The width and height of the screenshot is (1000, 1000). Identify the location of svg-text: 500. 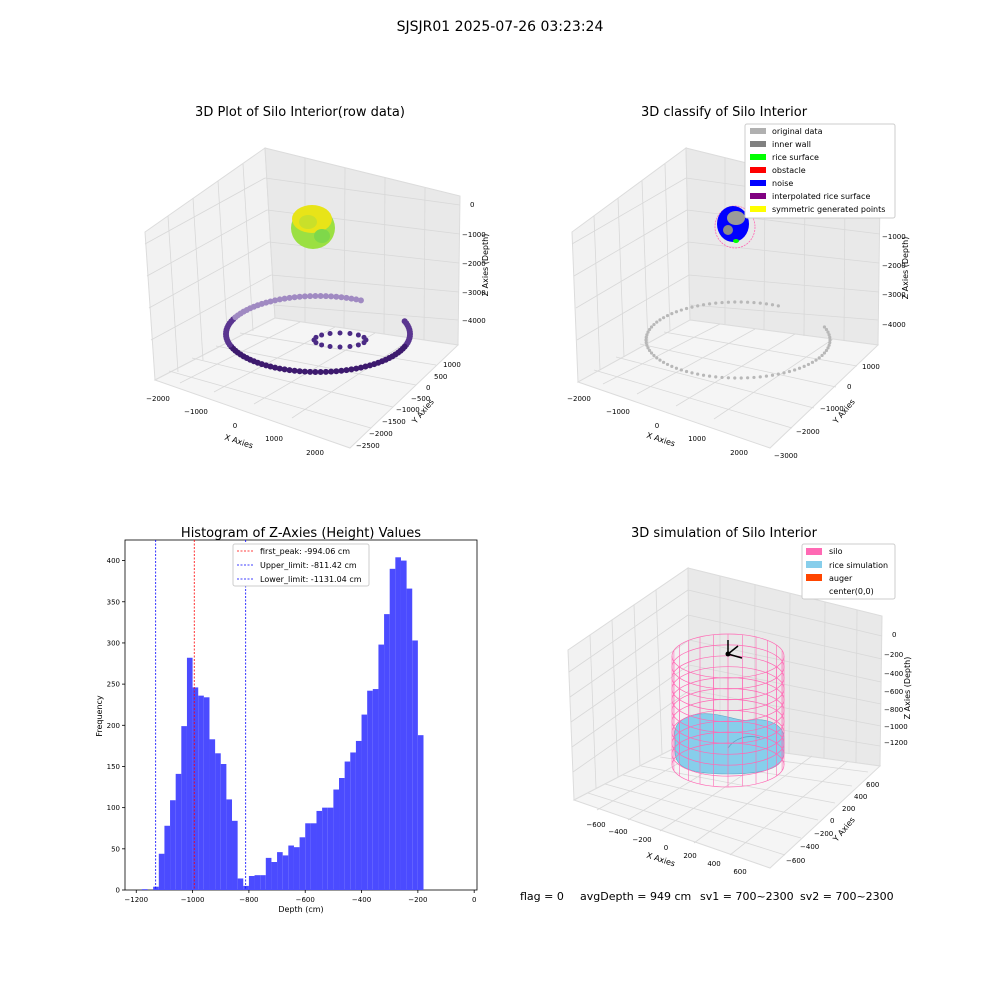
(440, 377).